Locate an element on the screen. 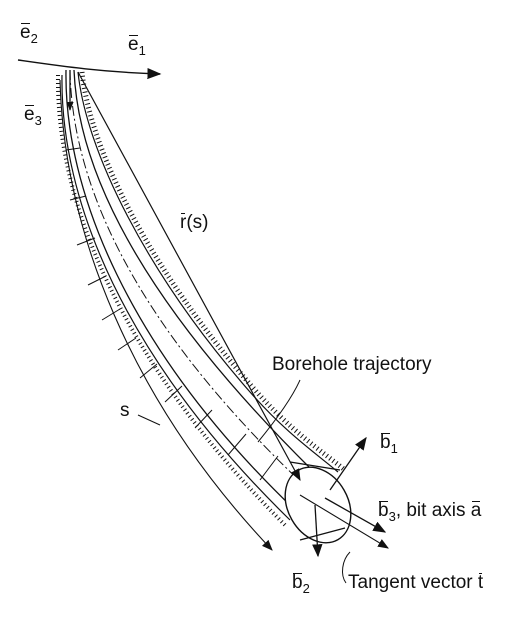 This screenshot has width=526, height=619. vector-b3 is located at coordinates (355, 515).